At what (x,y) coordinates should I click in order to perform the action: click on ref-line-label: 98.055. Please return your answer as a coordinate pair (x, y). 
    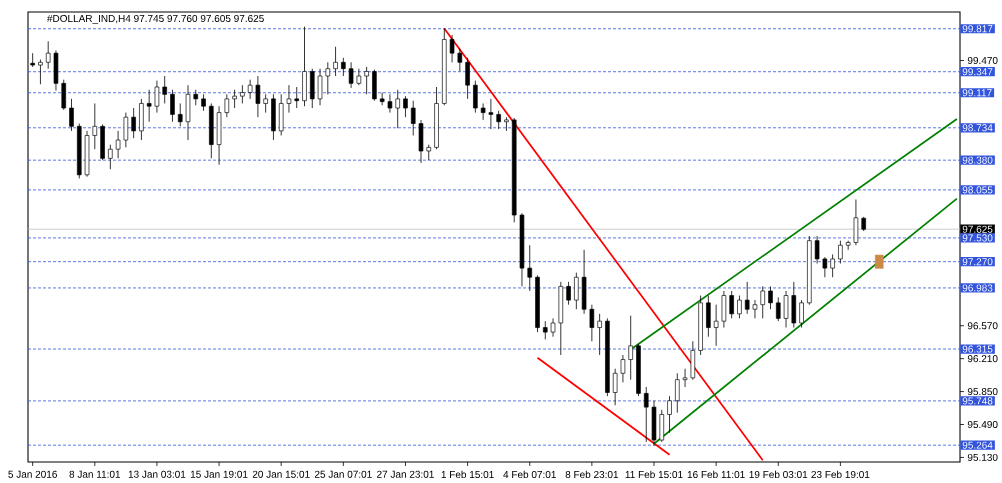
    Looking at the image, I should click on (977, 190).